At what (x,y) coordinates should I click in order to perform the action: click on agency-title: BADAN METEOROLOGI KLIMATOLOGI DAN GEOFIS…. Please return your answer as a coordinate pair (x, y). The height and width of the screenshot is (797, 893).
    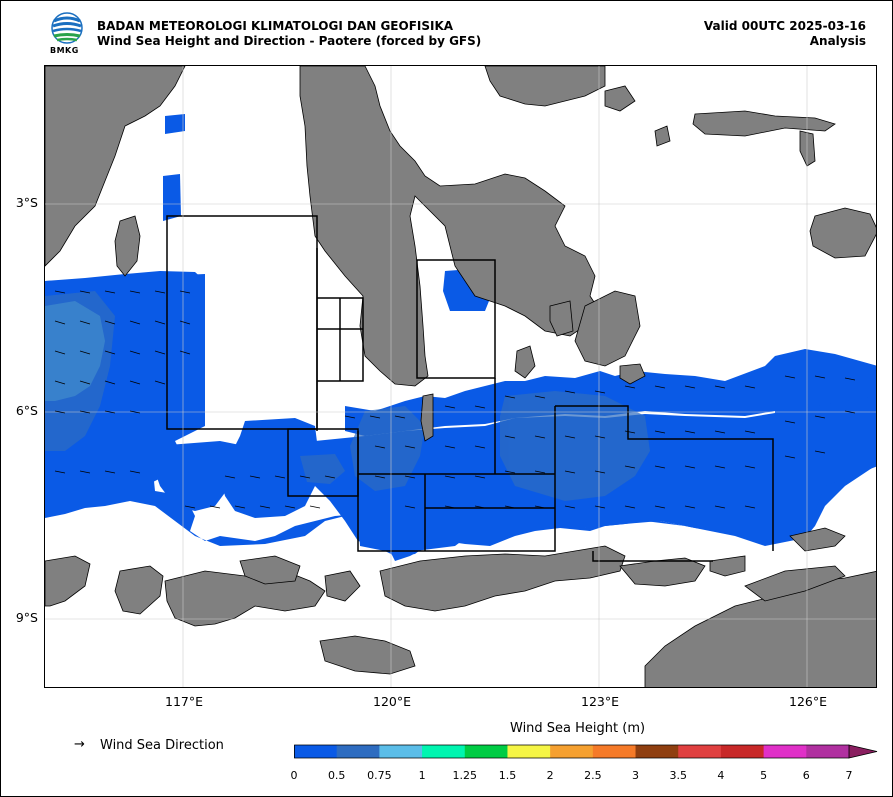
    Looking at the image, I should click on (275, 26).